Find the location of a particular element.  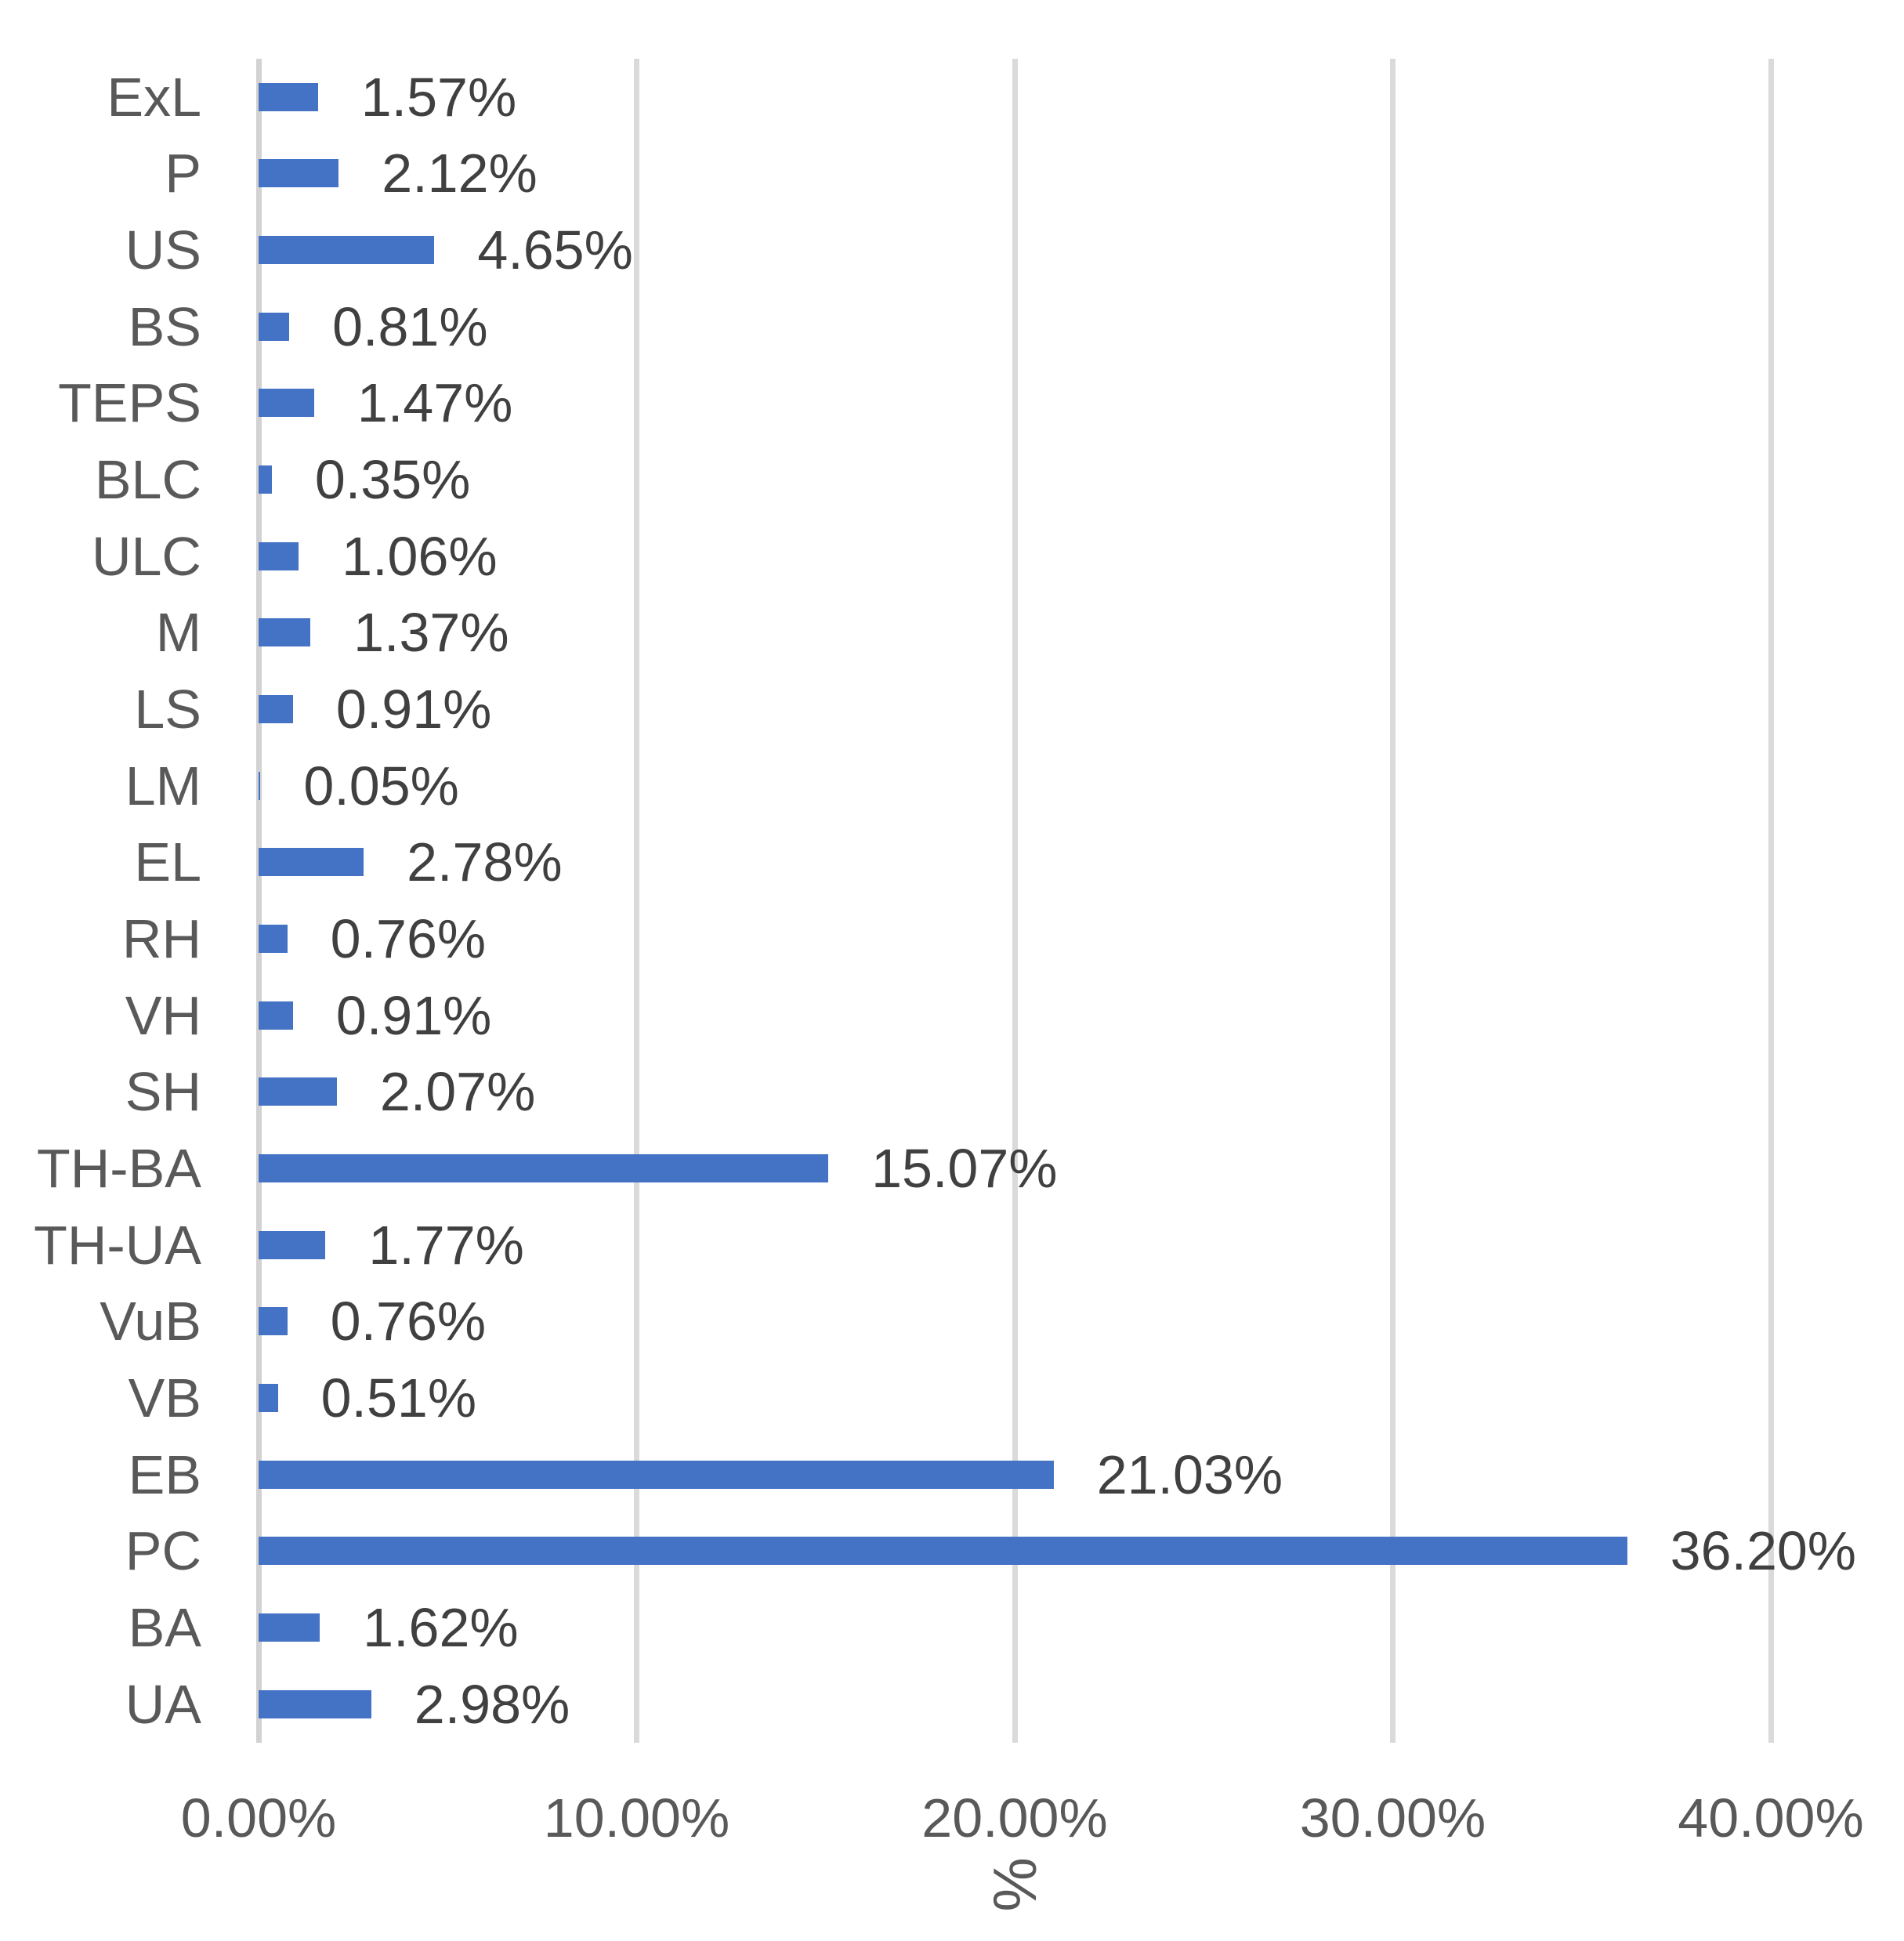

category-label: TEPS is located at coordinates (129, 403).